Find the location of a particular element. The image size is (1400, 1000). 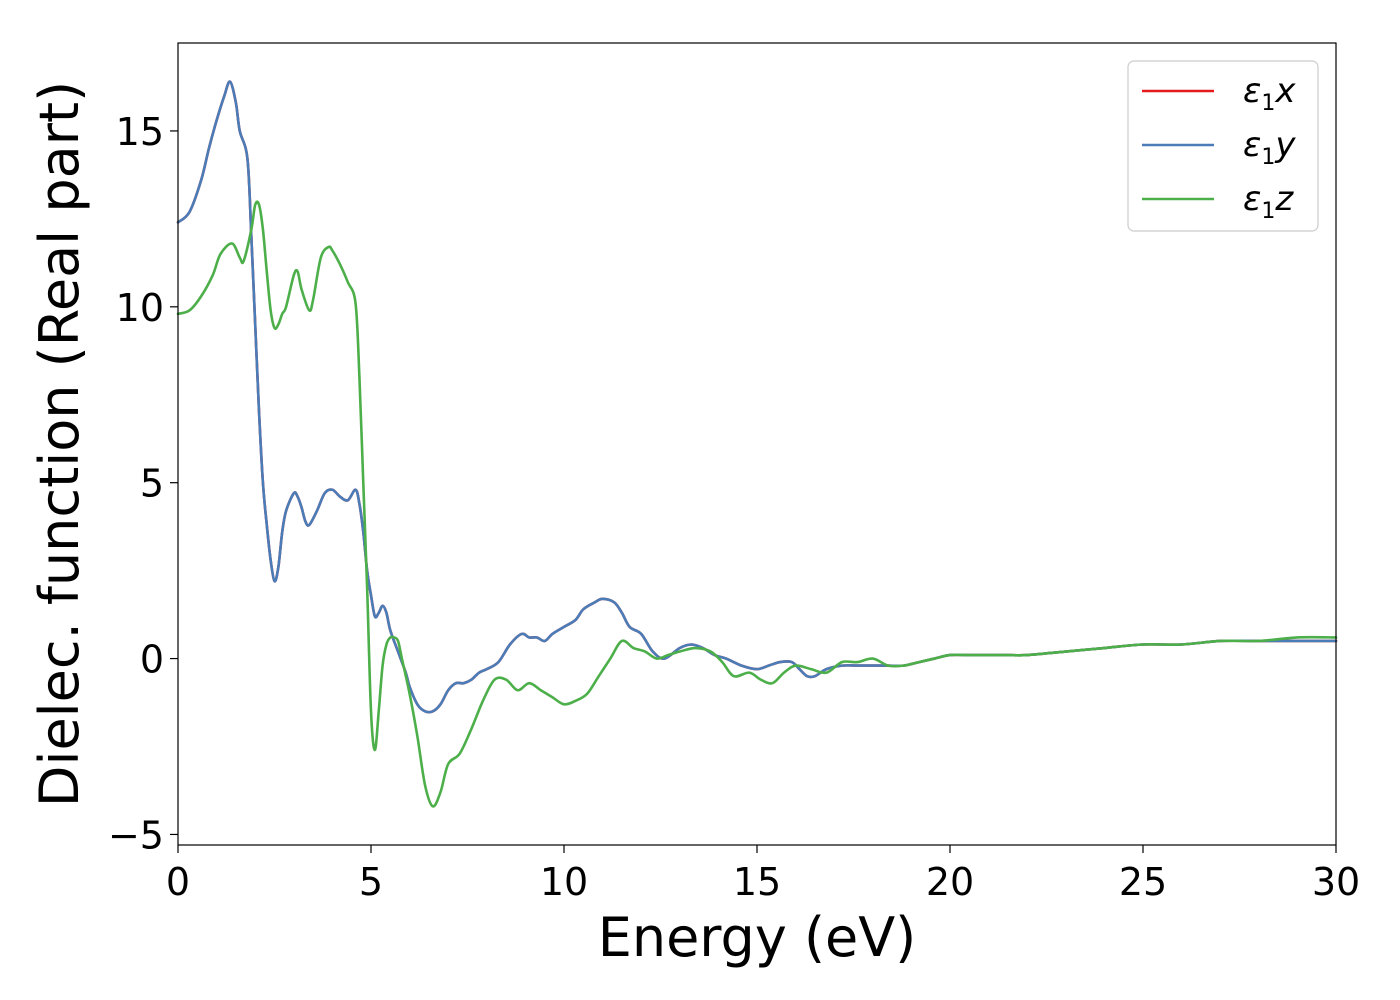

x-tick-label: 0 is located at coordinates (178, 882).